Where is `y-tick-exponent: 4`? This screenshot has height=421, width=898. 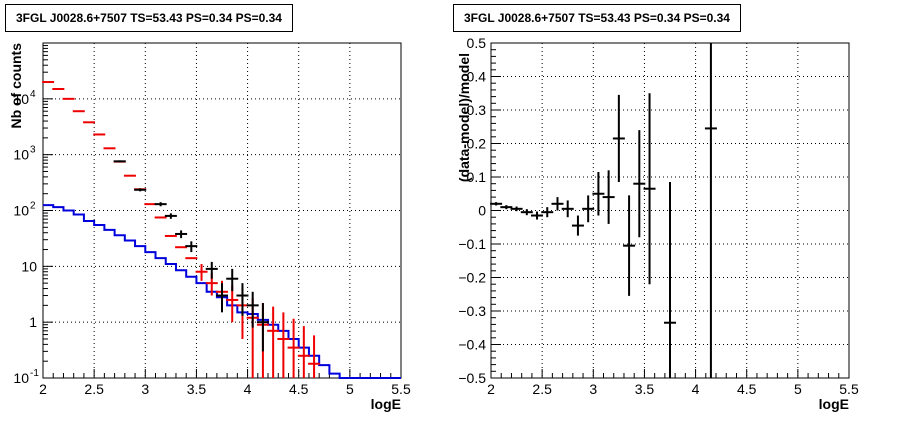 y-tick-exponent: 4 is located at coordinates (33, 94).